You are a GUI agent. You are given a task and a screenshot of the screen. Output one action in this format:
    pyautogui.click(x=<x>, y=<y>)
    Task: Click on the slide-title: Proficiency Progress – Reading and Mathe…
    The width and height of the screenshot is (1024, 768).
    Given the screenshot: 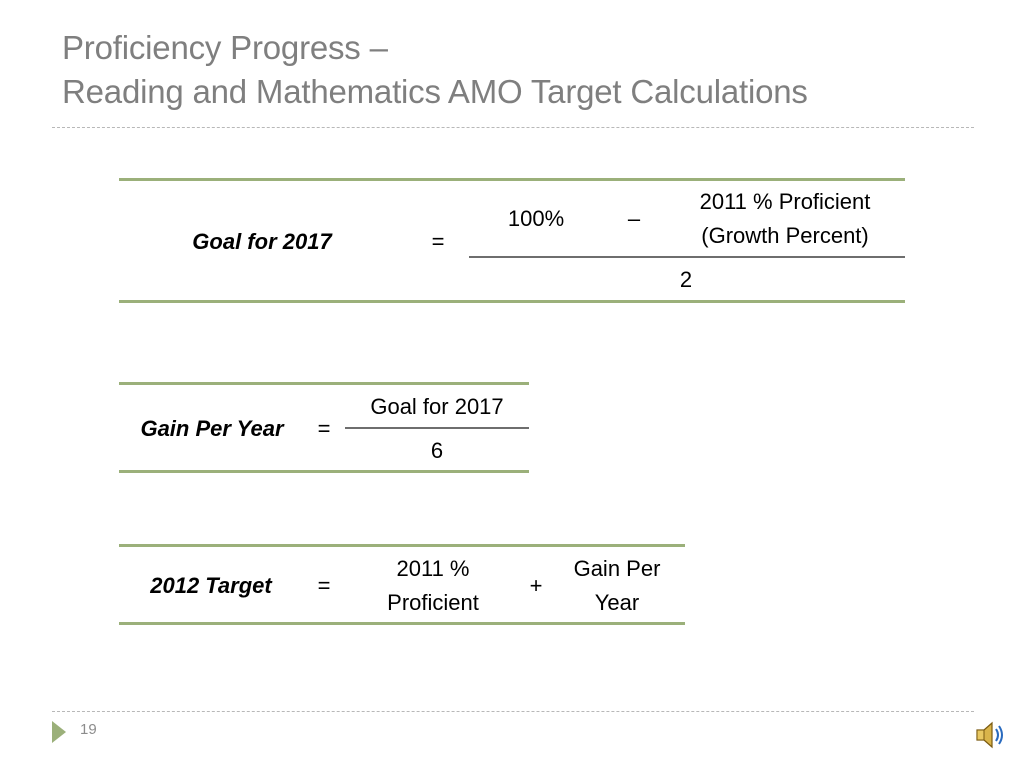 What is the action you would take?
    pyautogui.click(x=435, y=70)
    